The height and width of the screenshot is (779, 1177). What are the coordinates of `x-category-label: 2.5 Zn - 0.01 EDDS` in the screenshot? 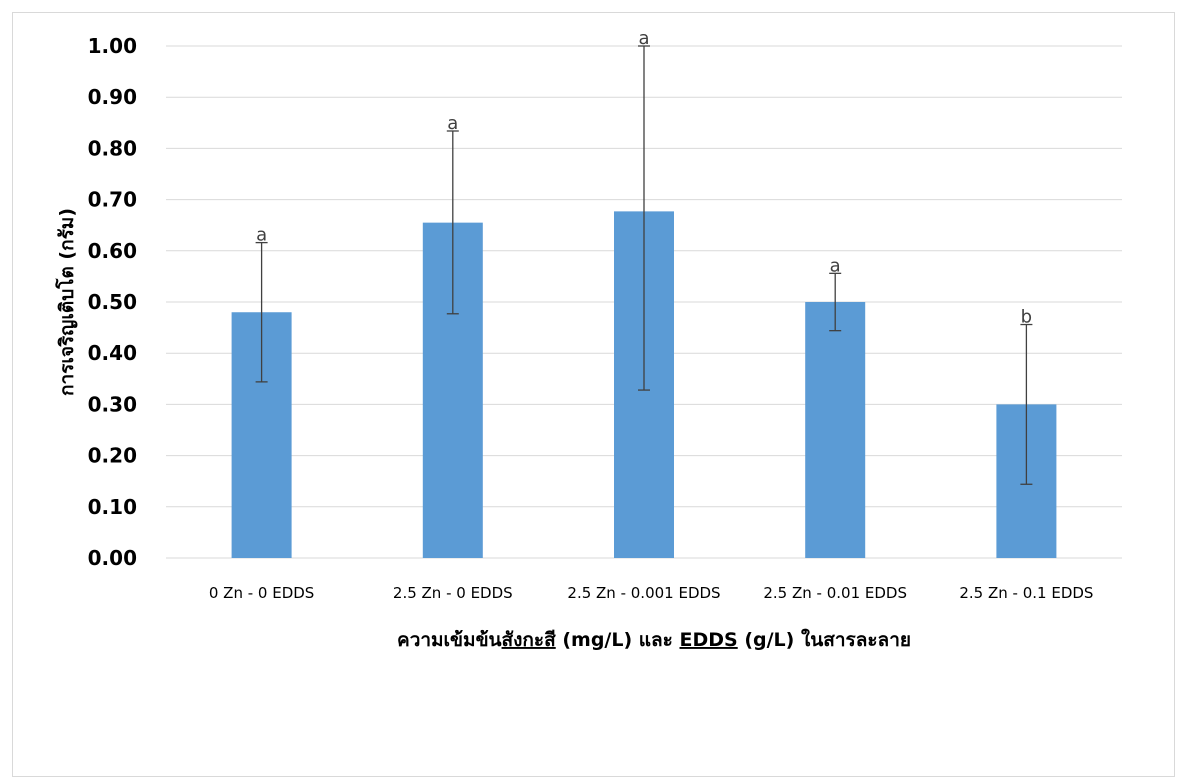 It's located at (835, 593).